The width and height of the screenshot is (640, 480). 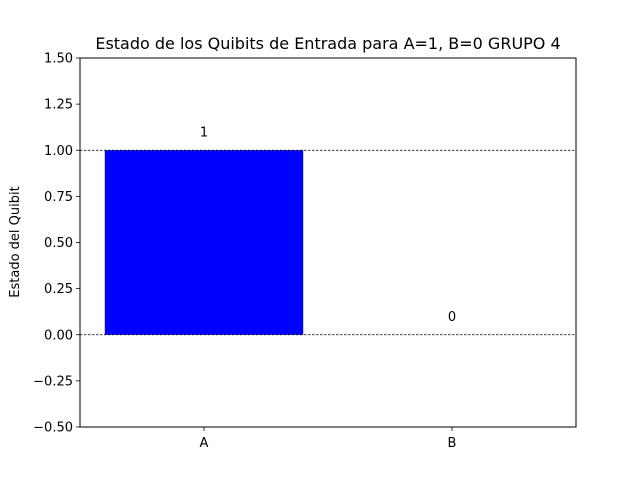 What do you see at coordinates (58, 243) in the screenshot?
I see `y-tick-label: 0.50` at bounding box center [58, 243].